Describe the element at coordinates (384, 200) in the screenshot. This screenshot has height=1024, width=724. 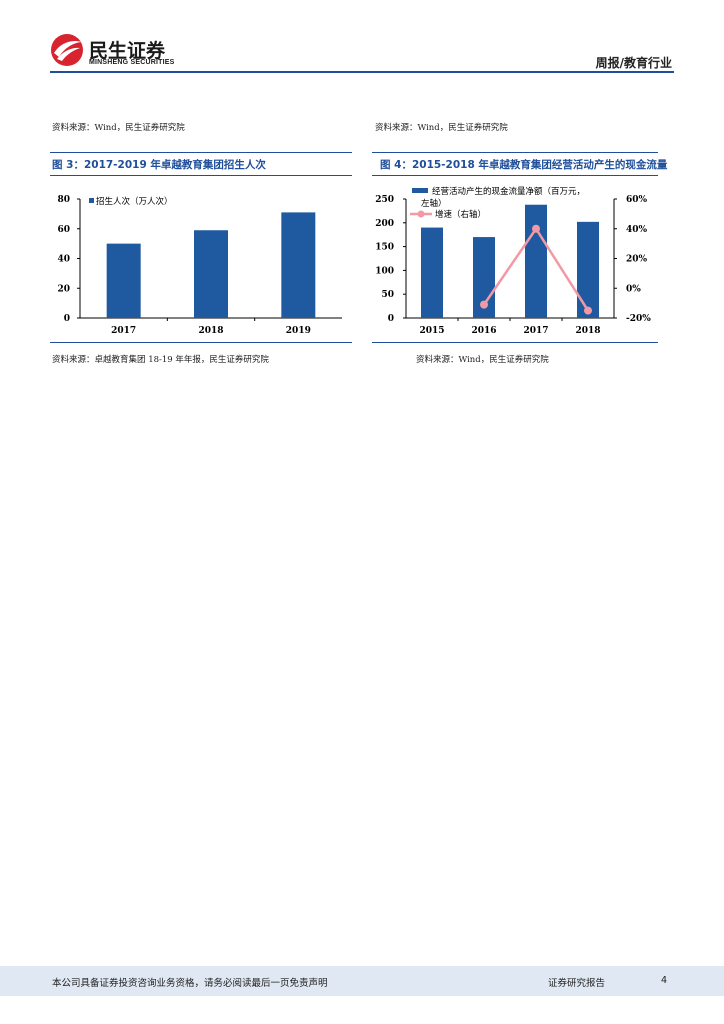
I see `fig4-y-left-tick-label: 250` at that location.